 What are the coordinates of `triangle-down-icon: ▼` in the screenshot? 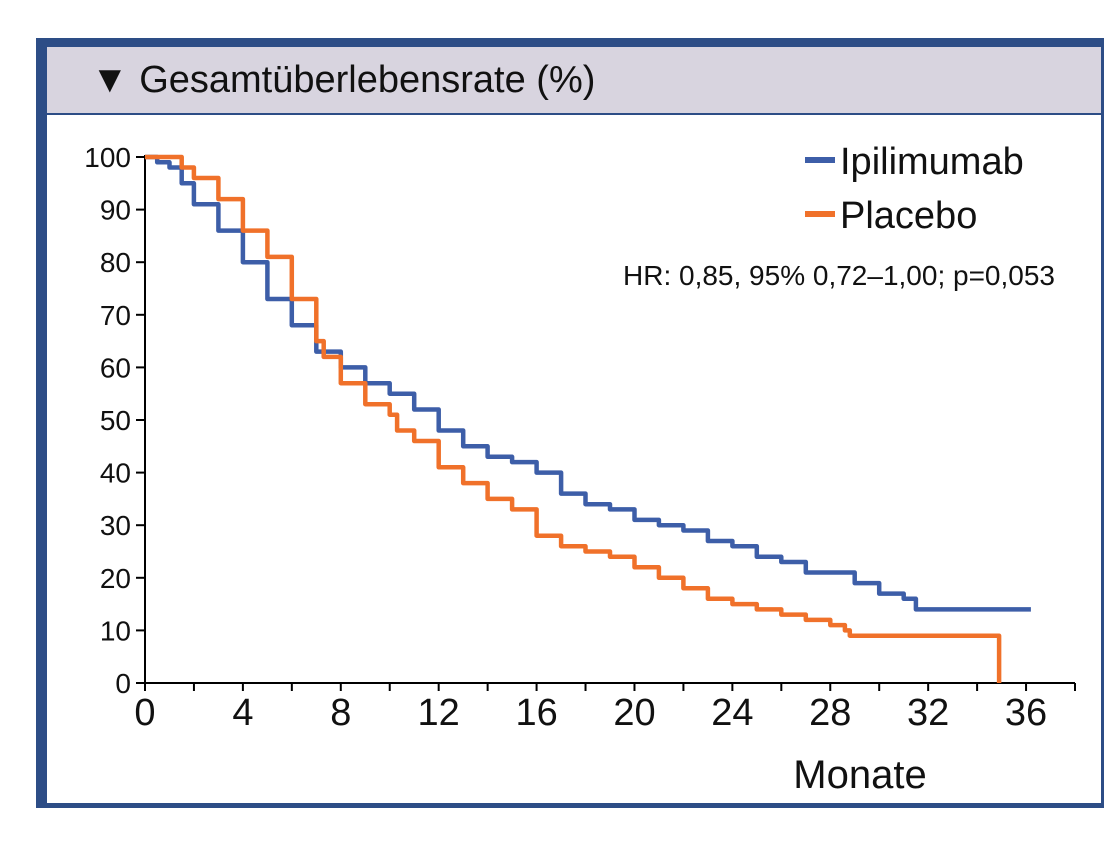 It's located at (110, 80).